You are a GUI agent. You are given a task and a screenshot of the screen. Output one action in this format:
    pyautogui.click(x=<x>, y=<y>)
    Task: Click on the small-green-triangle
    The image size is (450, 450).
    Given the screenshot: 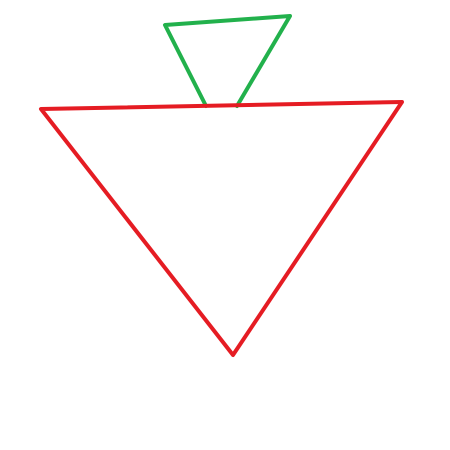 What is the action you would take?
    pyautogui.click(x=227, y=61)
    